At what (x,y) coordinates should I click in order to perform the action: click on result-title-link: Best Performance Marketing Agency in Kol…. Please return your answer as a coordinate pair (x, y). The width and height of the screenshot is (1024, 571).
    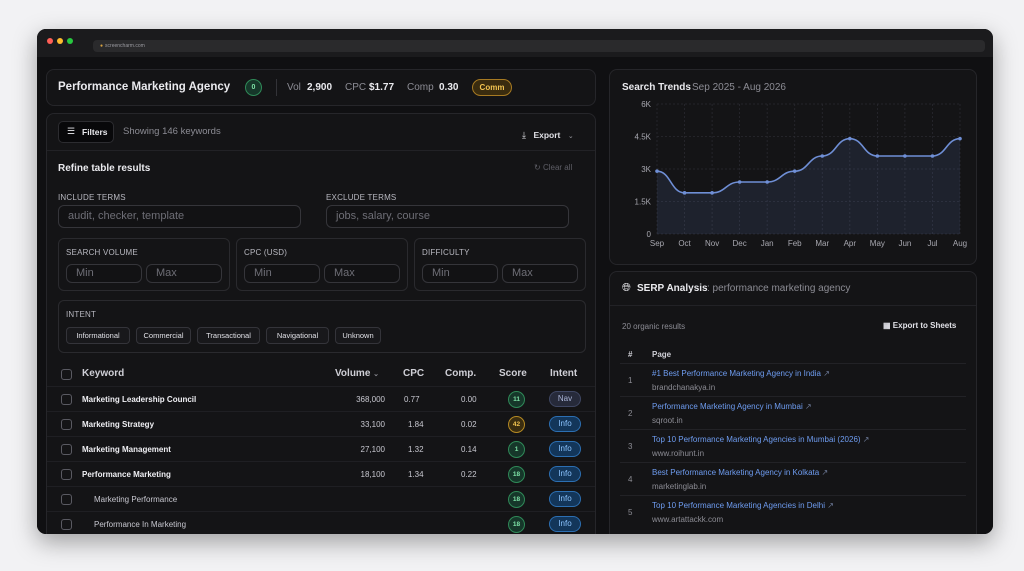
    Looking at the image, I should click on (740, 472).